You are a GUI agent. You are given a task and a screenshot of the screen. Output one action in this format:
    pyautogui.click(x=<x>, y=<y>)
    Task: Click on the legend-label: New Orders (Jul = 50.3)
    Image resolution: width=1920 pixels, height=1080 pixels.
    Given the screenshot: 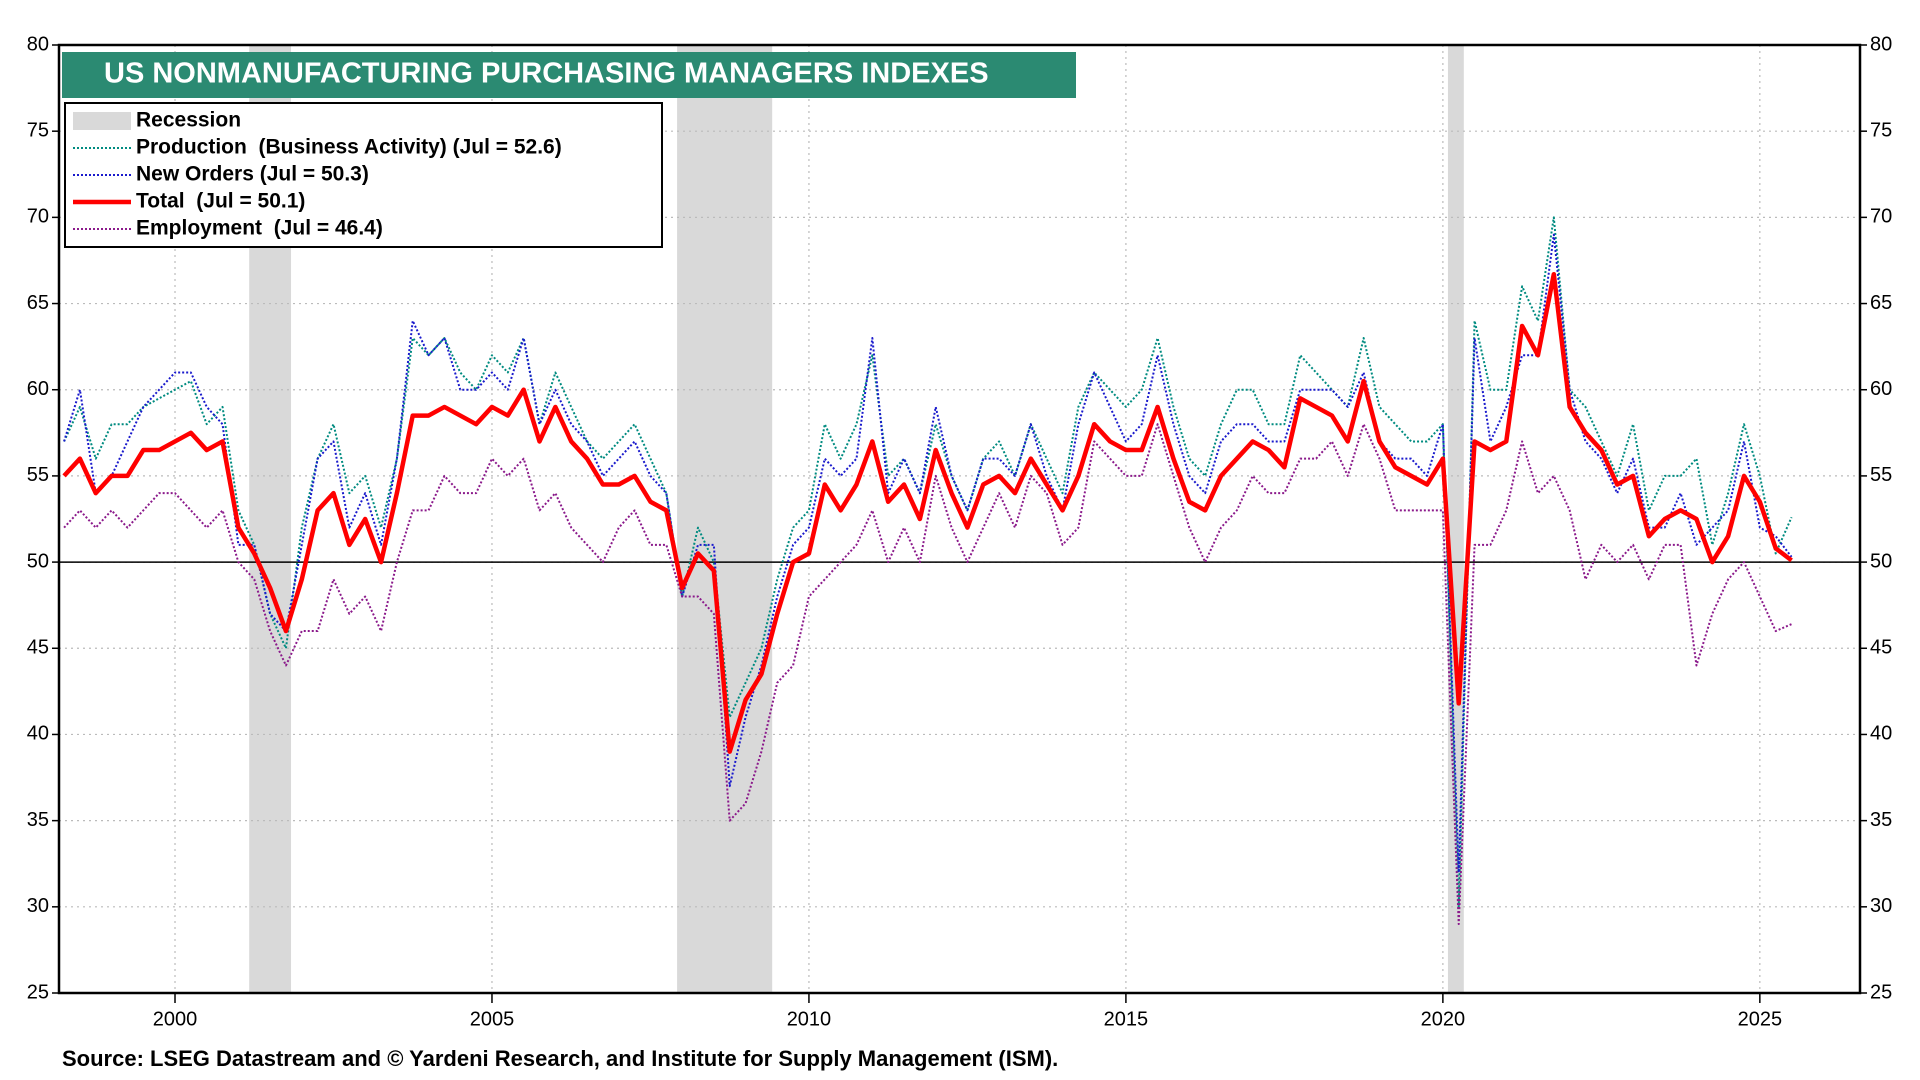 What is the action you would take?
    pyautogui.click(x=252, y=174)
    